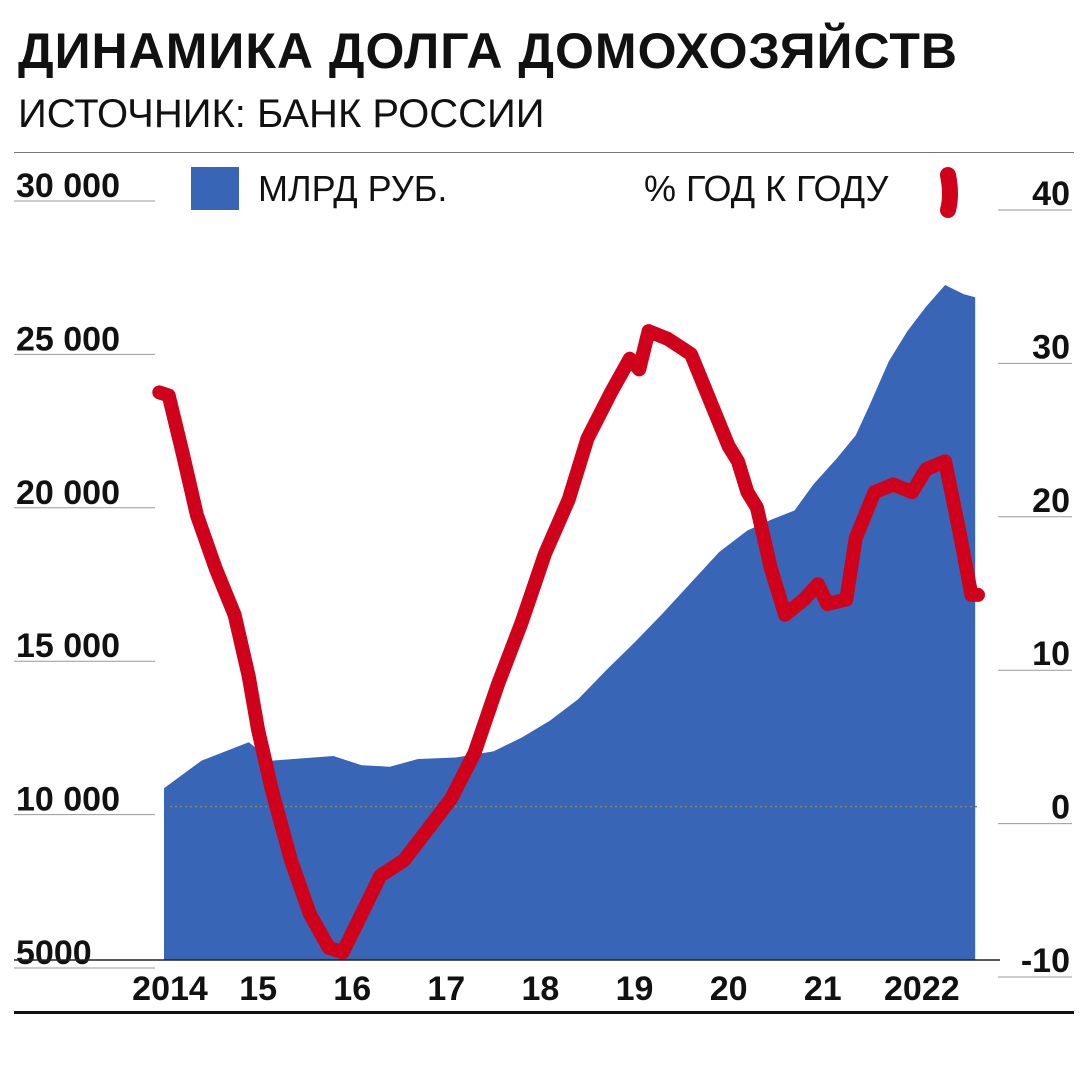 The image size is (1080, 1080). I want to click on x-axis: 2014 15 16 17 18 19 20 21 2022, so click(545, 989).